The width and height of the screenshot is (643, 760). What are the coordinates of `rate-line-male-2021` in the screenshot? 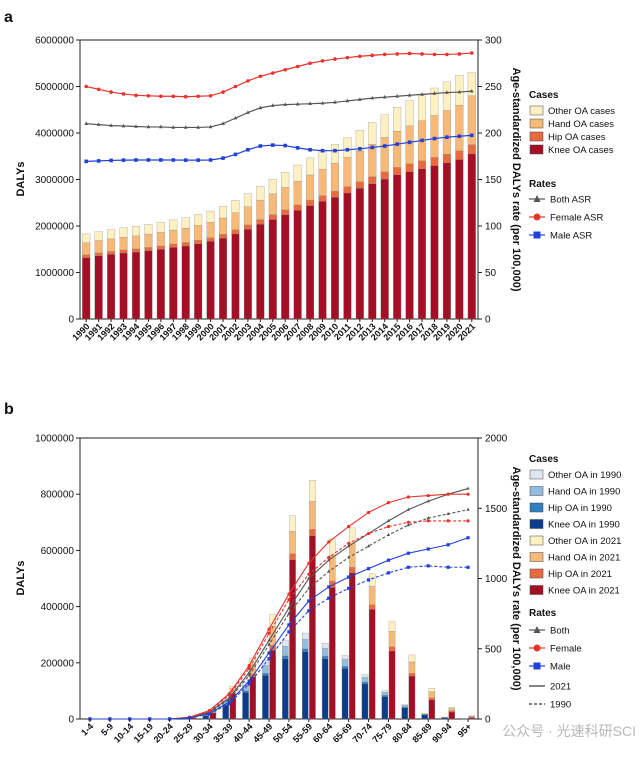 It's located at (279, 628).